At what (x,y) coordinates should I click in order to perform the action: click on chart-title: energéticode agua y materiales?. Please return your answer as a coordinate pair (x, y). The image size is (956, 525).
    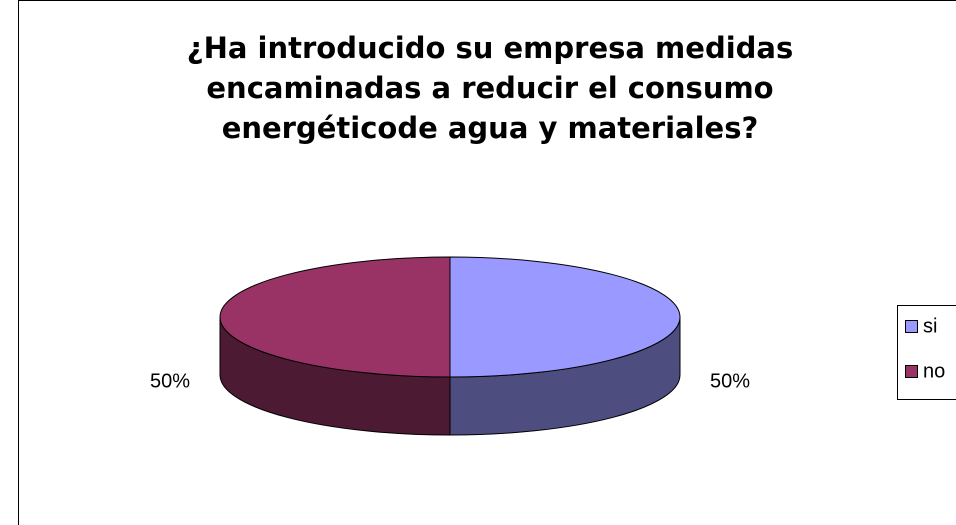
    Looking at the image, I should click on (490, 128).